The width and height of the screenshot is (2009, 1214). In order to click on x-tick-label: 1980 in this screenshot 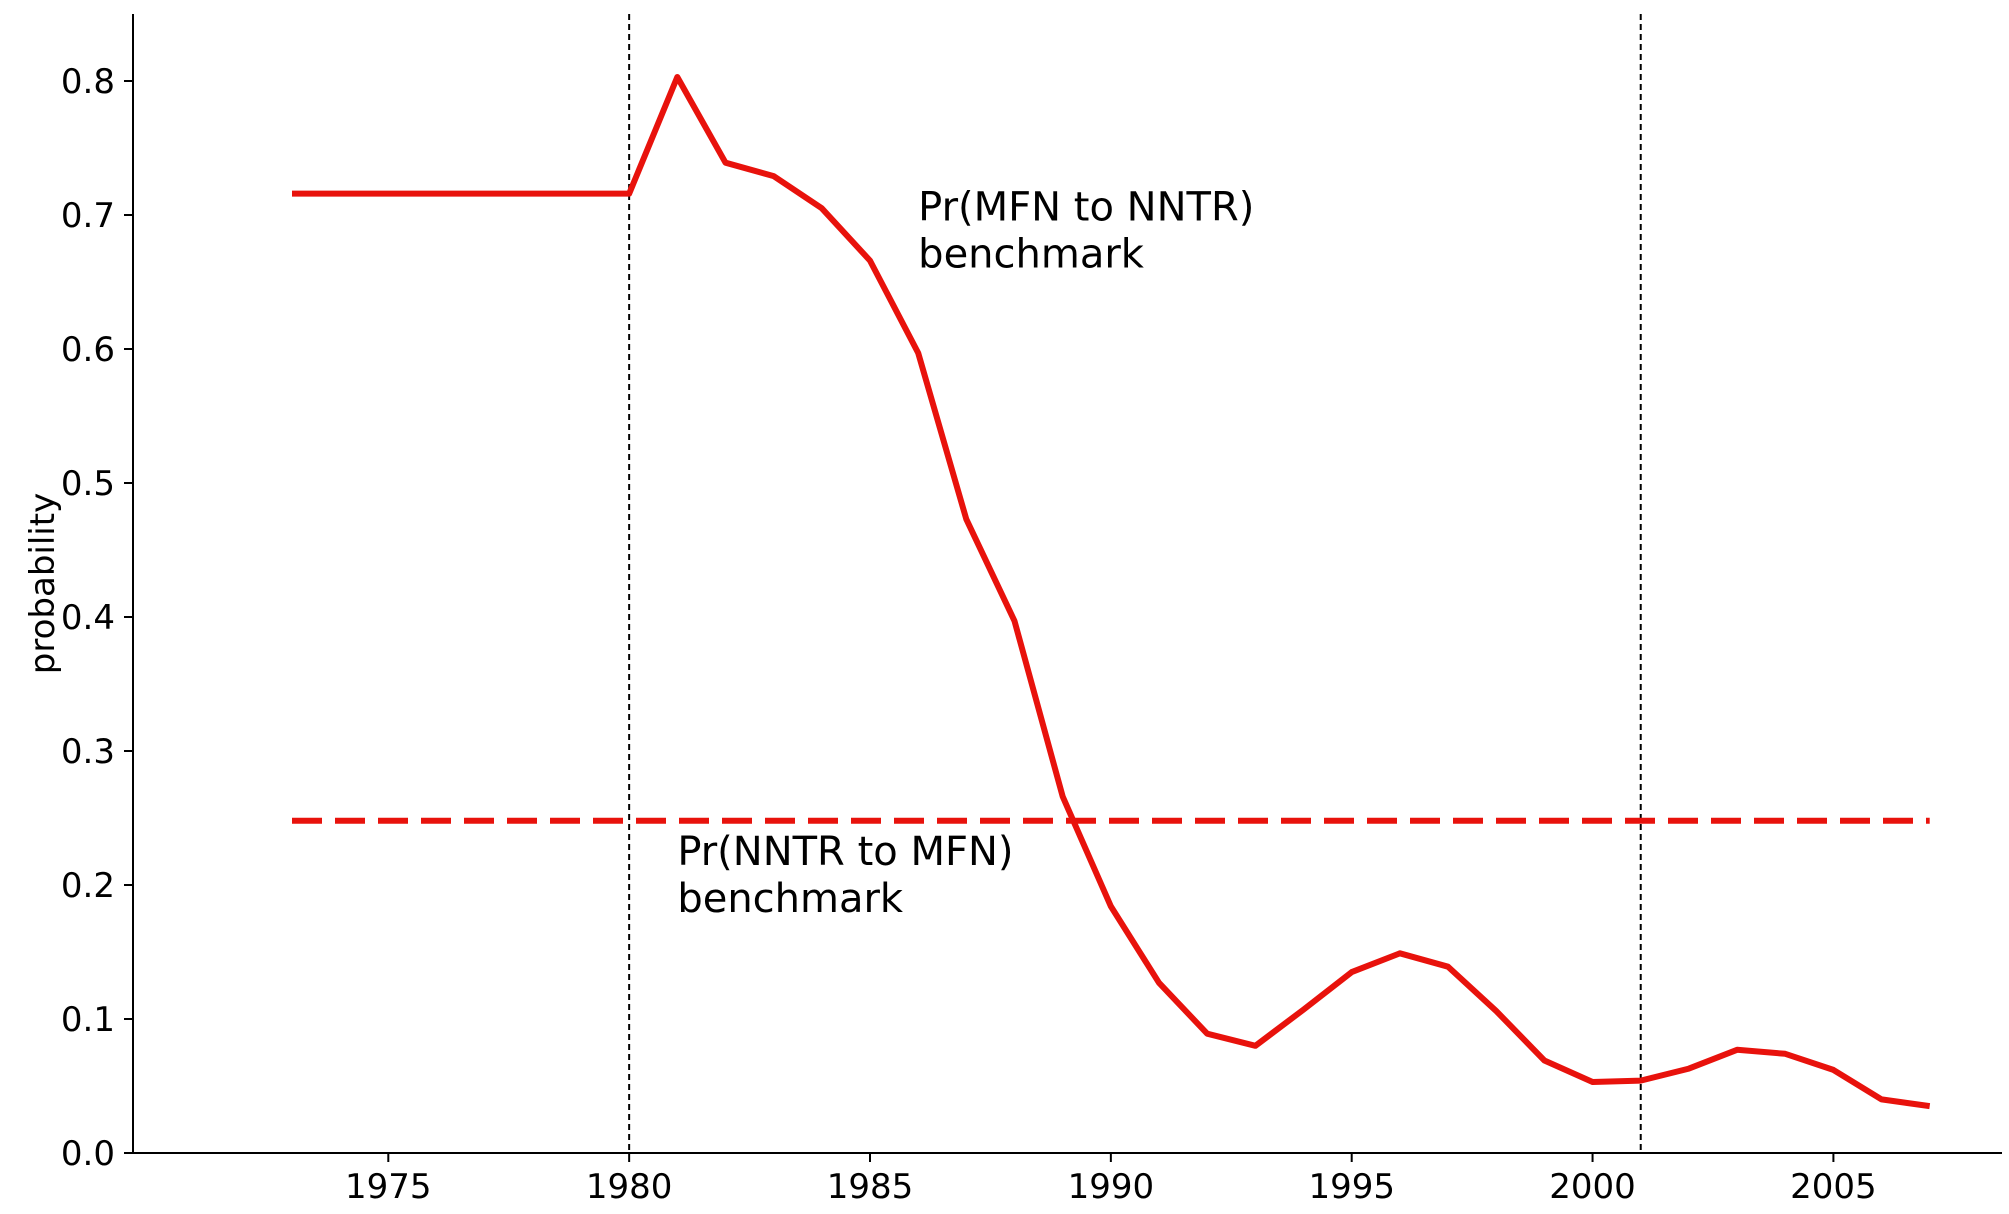, I will do `click(629, 1187)`.